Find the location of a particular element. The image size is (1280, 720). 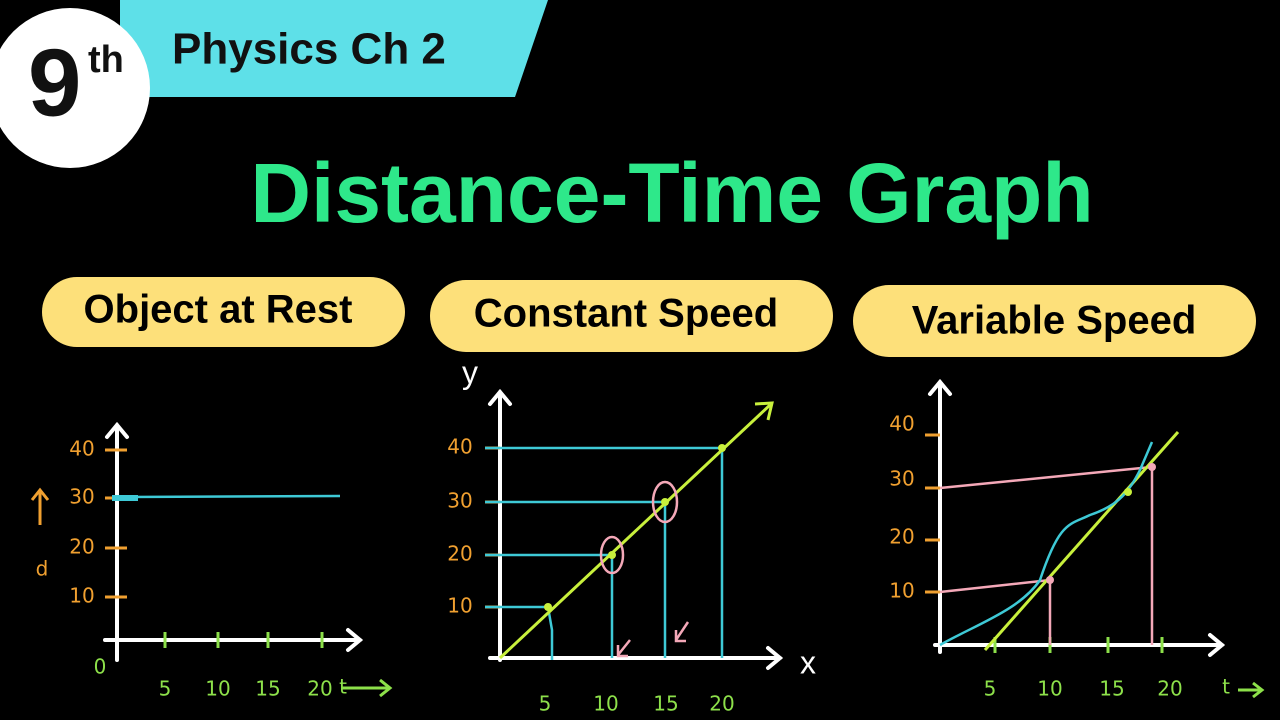

x-axis-label: x is located at coordinates (808, 662).